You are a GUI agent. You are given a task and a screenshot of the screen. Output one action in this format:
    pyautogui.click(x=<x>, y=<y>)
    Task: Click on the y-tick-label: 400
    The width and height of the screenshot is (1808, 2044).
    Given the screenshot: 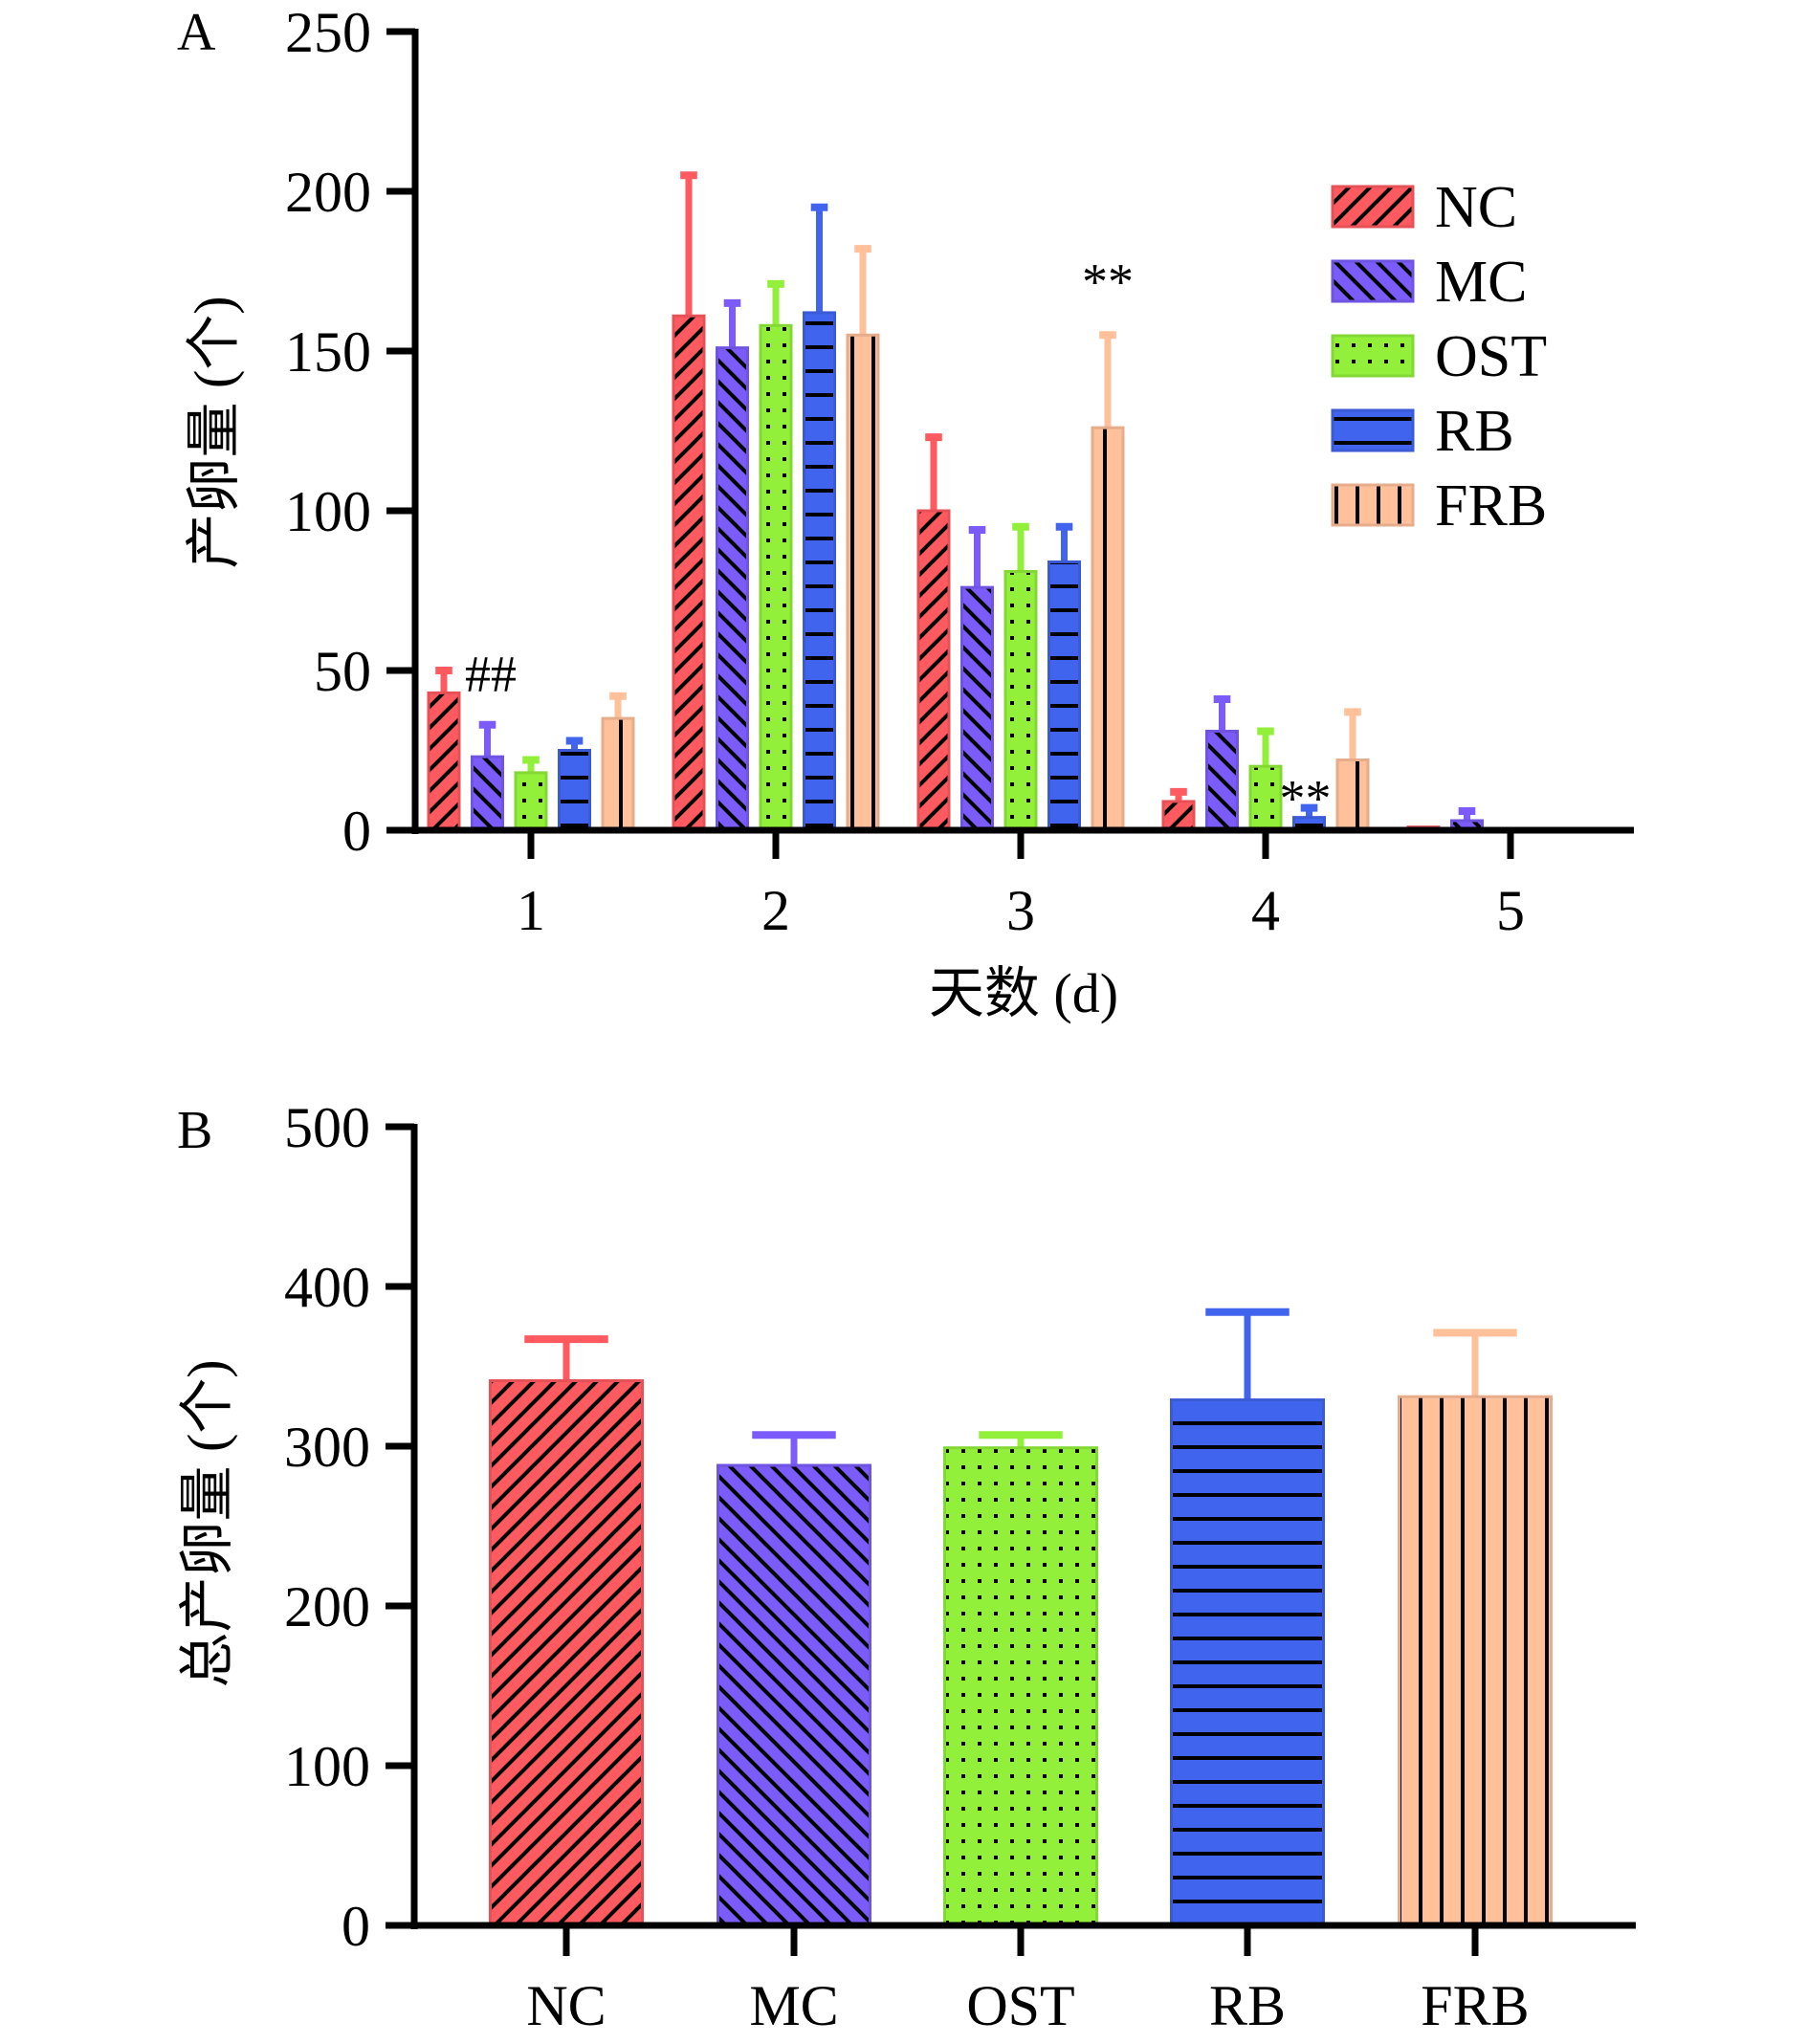 What is the action you would take?
    pyautogui.click(x=327, y=1287)
    